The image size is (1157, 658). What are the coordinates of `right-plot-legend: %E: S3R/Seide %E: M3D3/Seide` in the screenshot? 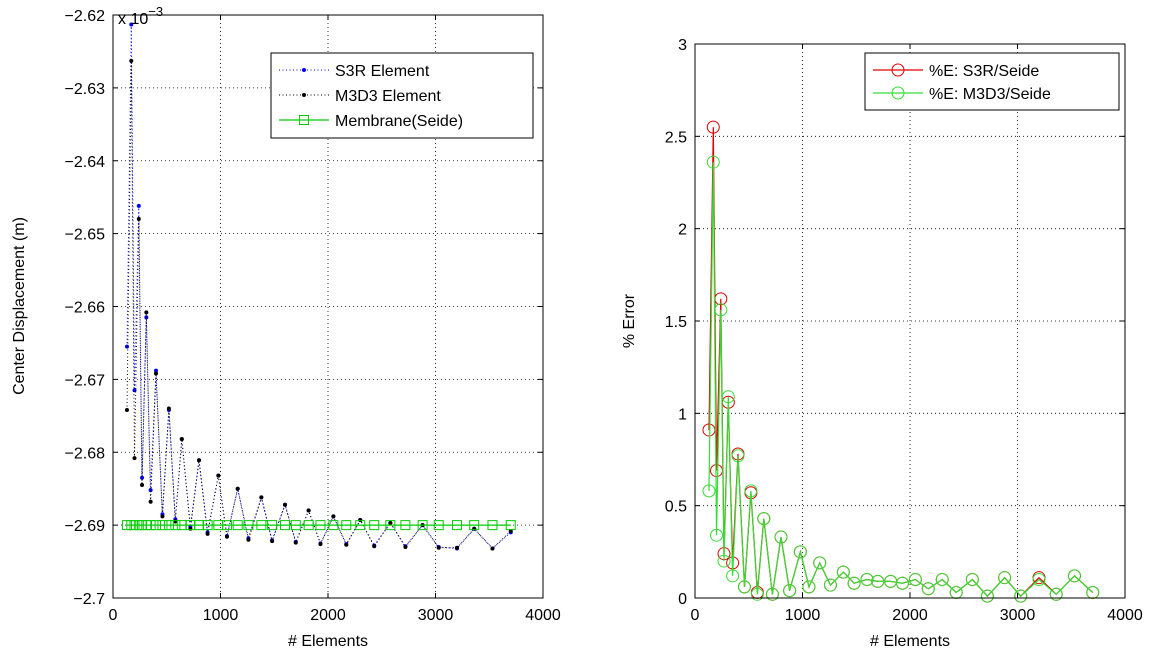 It's located at (992, 81).